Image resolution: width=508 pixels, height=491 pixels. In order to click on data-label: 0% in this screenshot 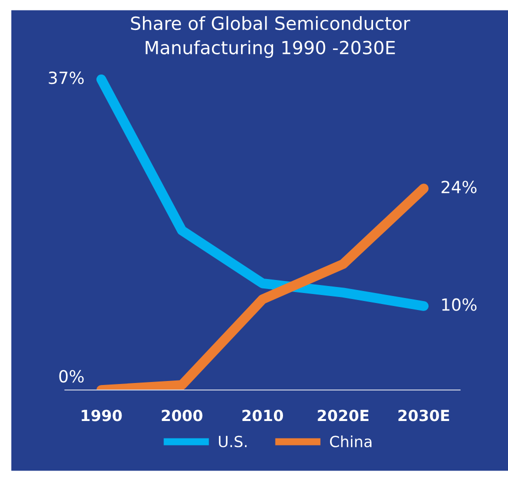, I will do `click(71, 376)`.